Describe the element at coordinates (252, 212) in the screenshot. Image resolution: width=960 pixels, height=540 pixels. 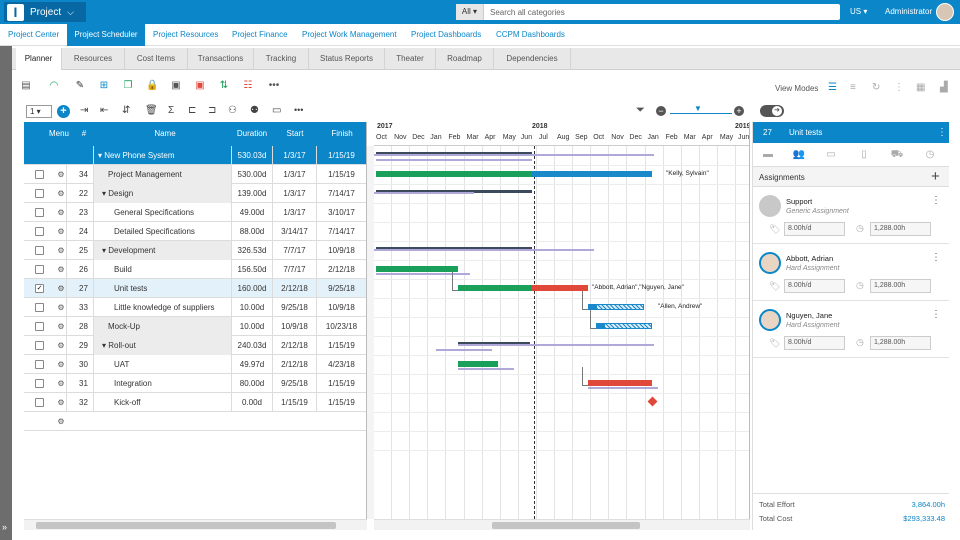
I see `cell-duration: 49.00d` at that location.